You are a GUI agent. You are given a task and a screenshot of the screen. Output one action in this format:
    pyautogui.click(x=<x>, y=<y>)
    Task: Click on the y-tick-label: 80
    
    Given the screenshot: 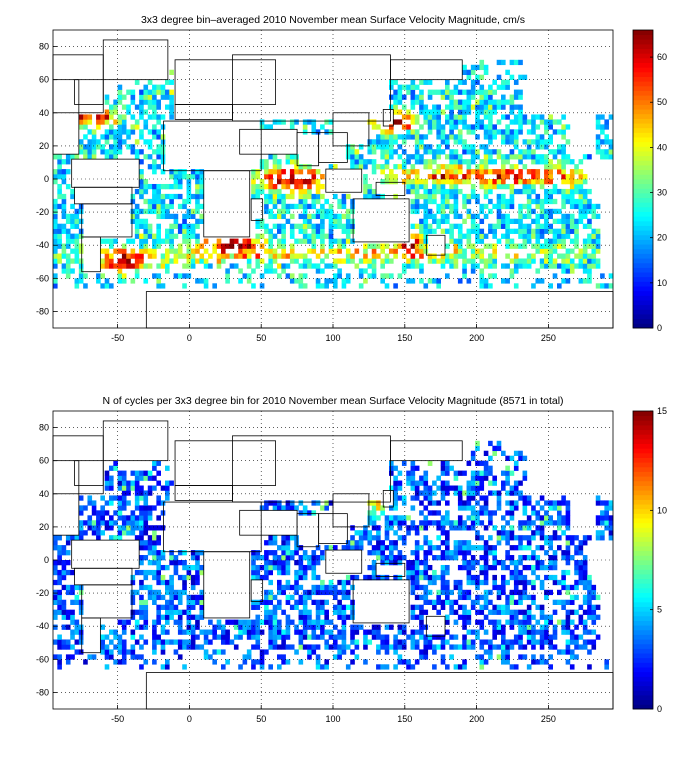 What is the action you would take?
    pyautogui.click(x=44, y=47)
    